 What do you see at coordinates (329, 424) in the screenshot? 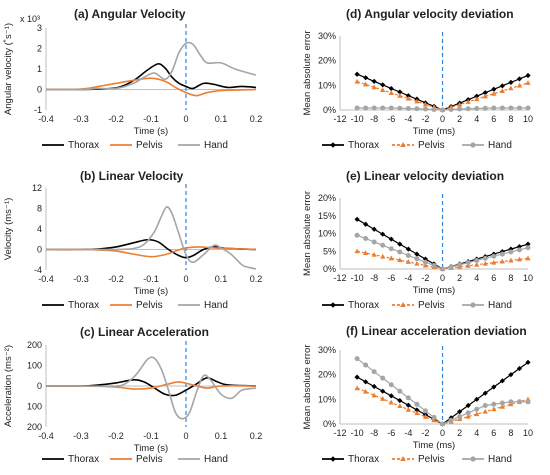
I see `y-tick-label: 0%` at bounding box center [329, 424].